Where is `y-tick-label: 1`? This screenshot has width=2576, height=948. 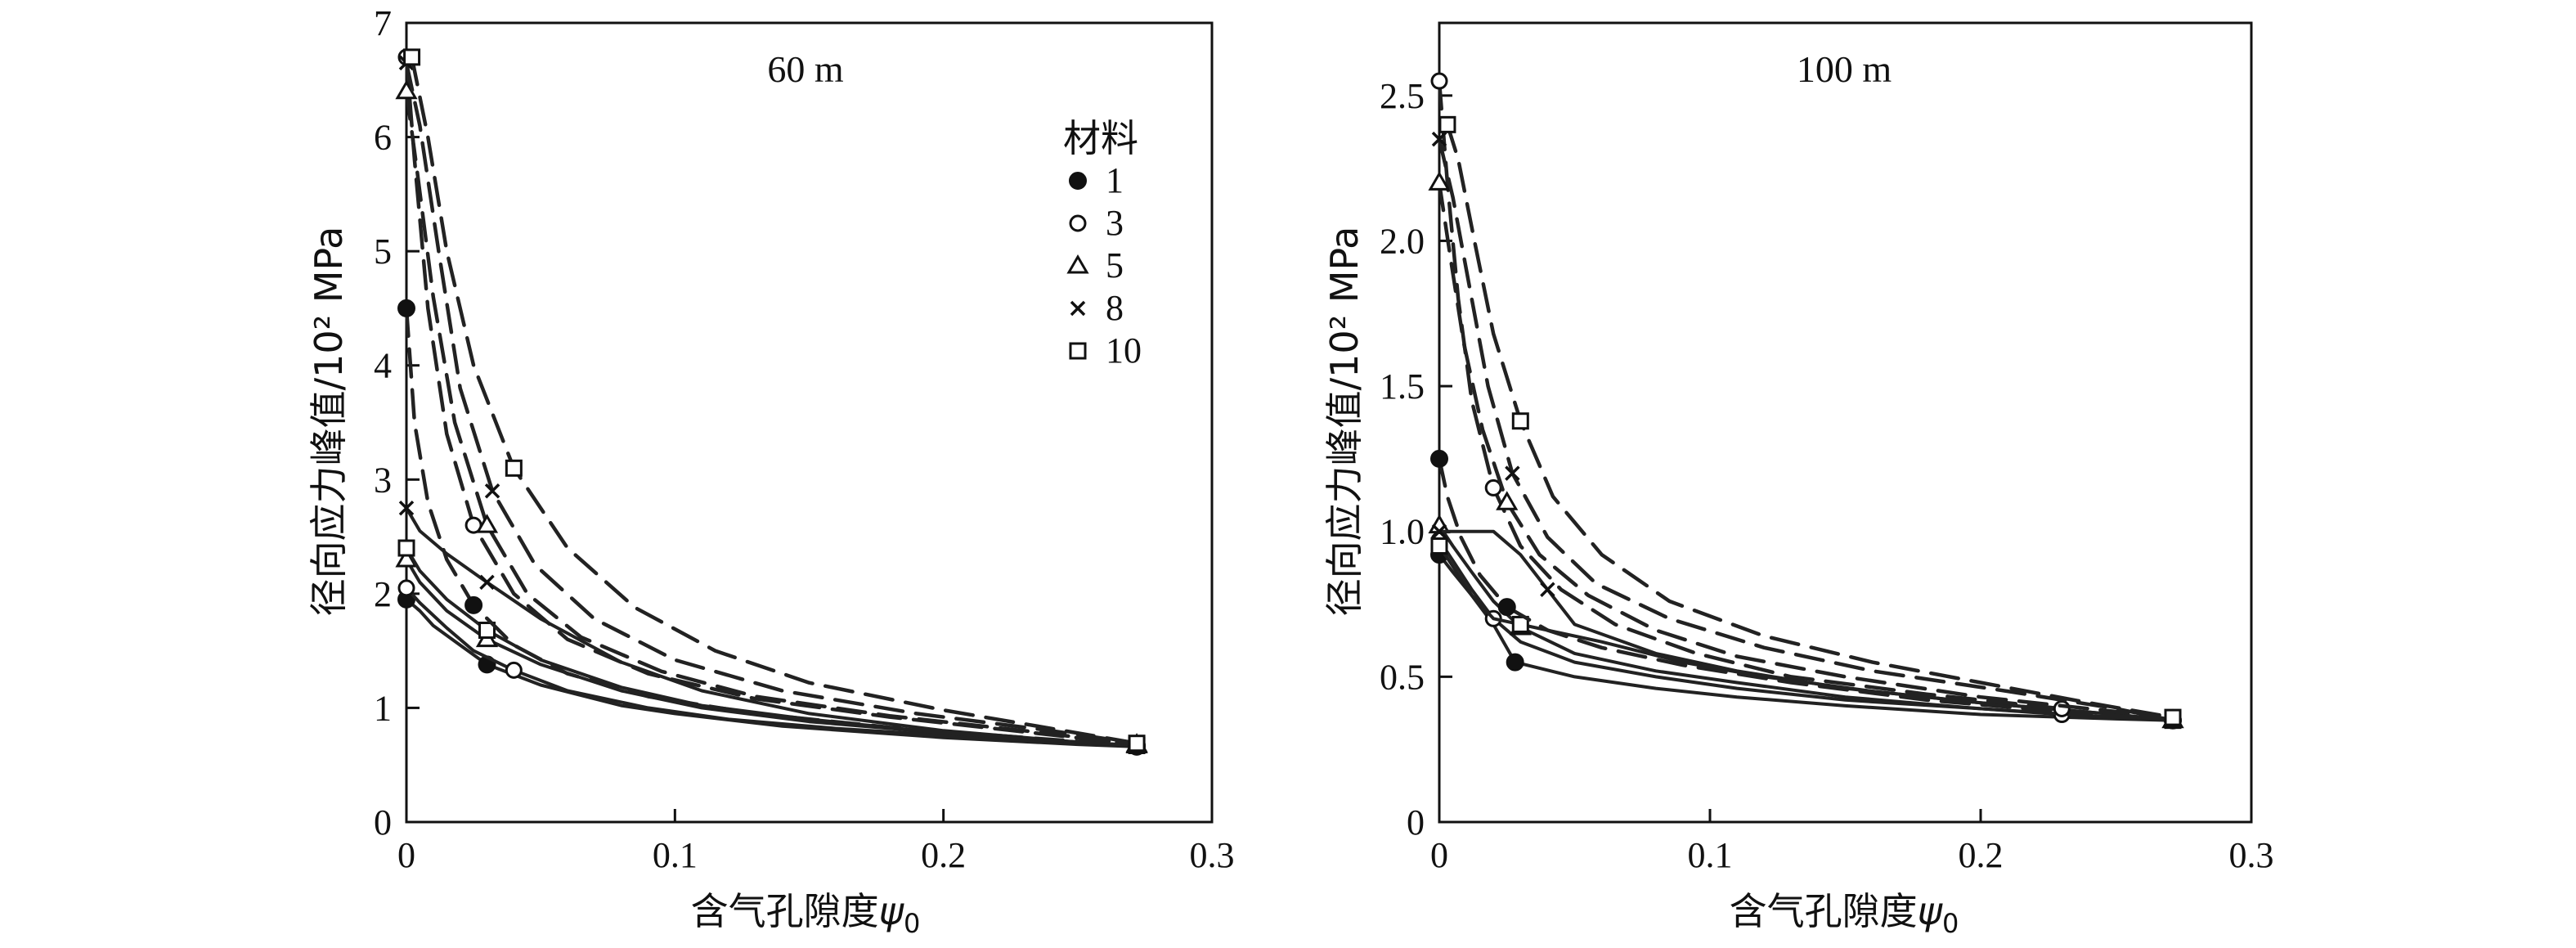
y-tick-label: 1 is located at coordinates (383, 708).